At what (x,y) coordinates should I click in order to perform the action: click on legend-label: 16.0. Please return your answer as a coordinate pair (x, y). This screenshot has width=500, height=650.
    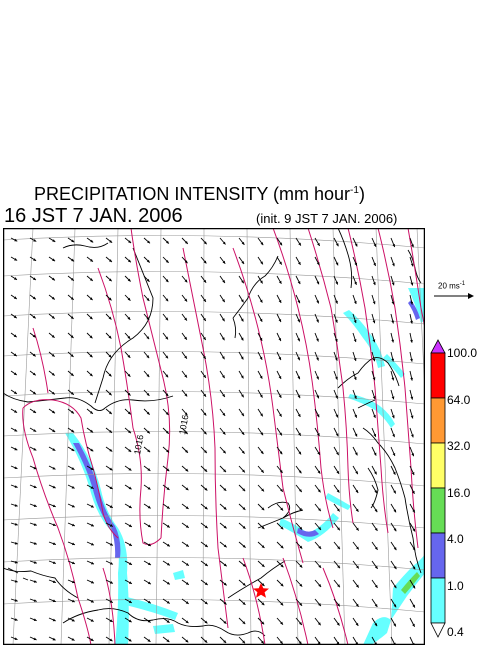
    Looking at the image, I should click on (459, 492).